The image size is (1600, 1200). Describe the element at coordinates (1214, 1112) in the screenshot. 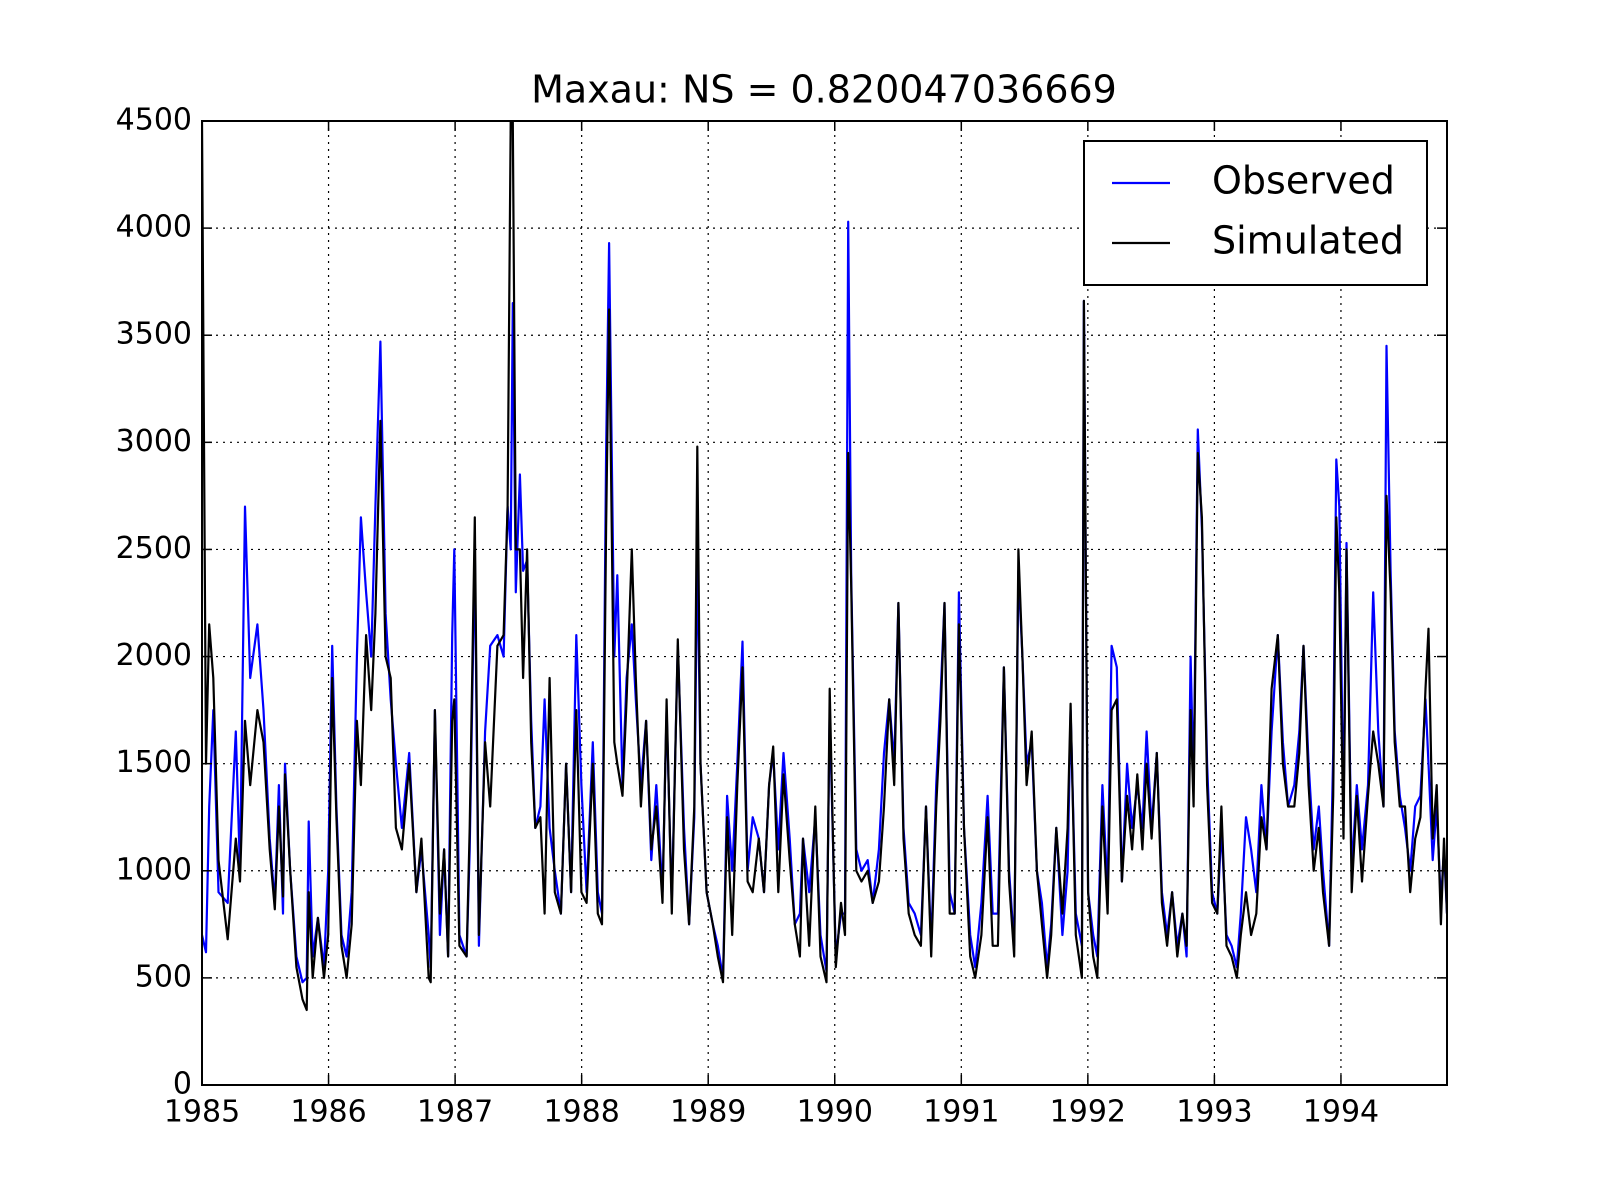

I see `x-tick-label: 1993` at that location.